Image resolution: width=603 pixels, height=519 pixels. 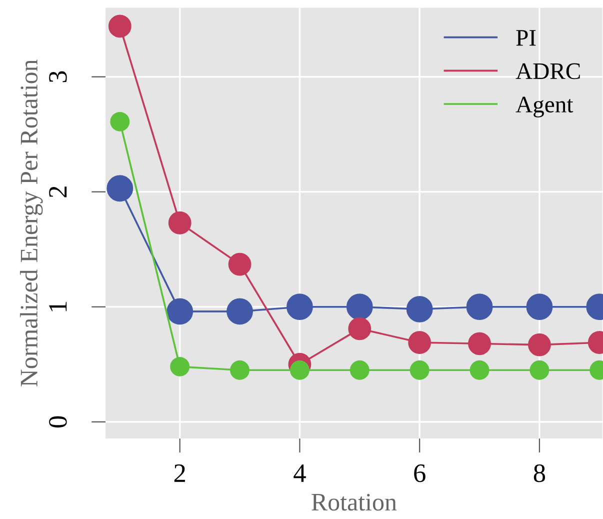 What do you see at coordinates (545, 107) in the screenshot?
I see `legend-label: Agent` at bounding box center [545, 107].